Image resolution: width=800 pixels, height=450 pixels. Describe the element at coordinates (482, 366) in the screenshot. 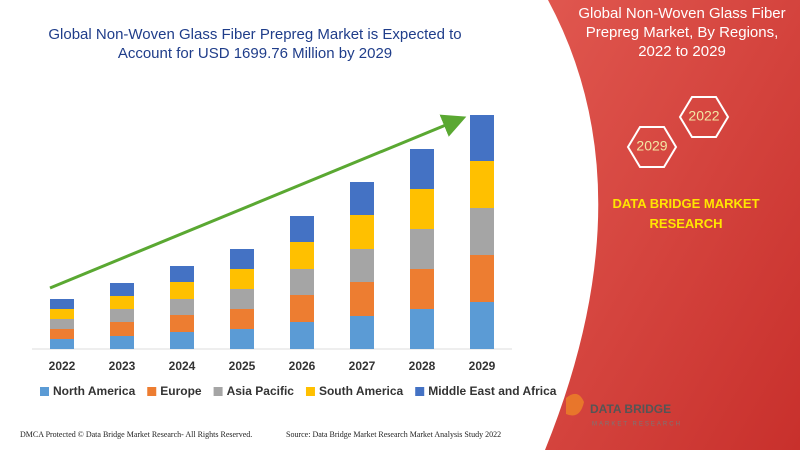

I see `x-tick-label: 2029` at that location.